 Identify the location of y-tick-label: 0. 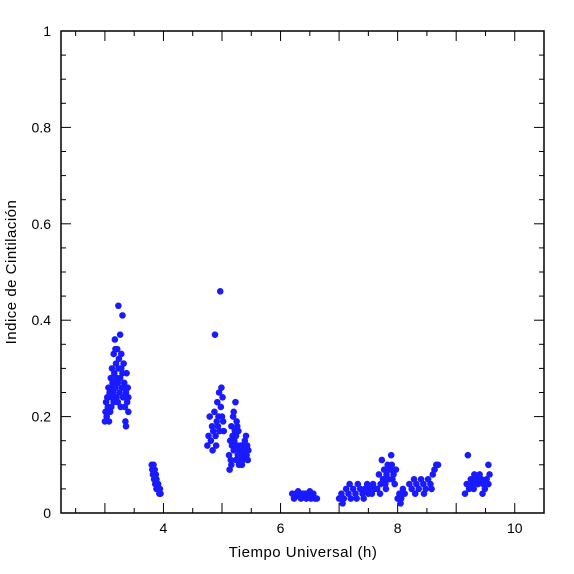
(47, 513).